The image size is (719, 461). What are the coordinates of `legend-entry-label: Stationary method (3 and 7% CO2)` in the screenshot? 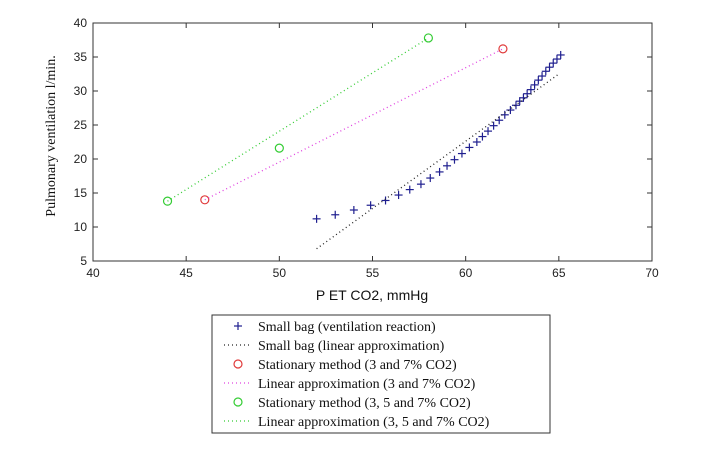 It's located at (357, 365).